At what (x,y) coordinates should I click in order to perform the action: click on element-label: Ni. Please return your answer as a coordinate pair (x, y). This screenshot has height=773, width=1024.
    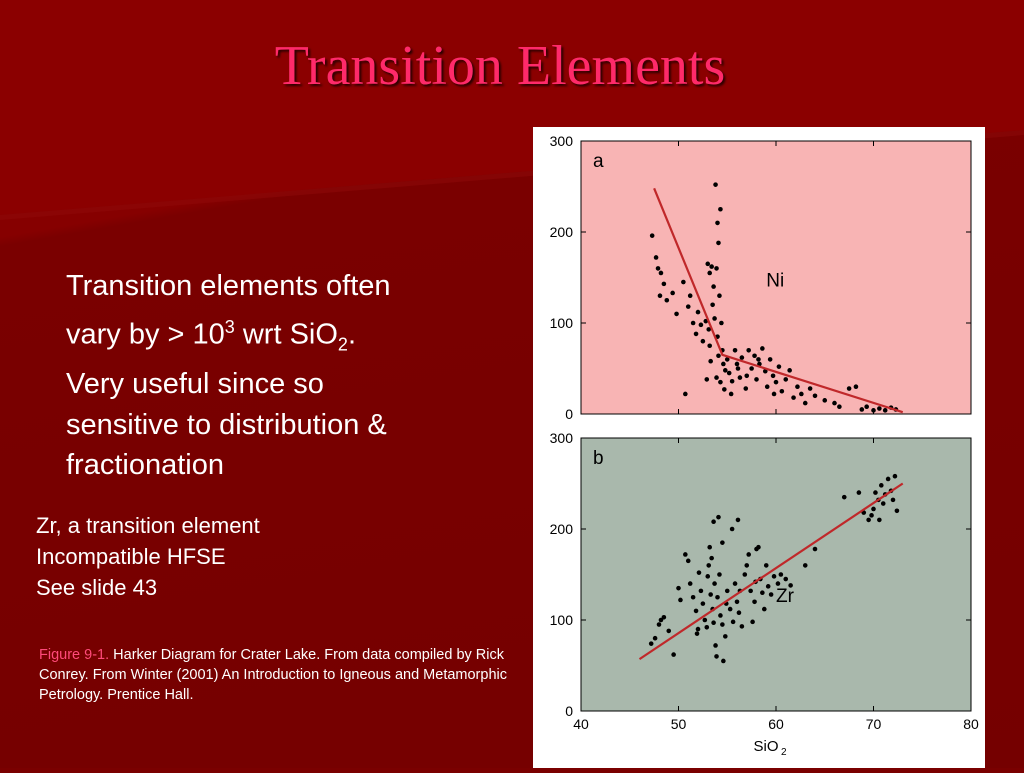
    Looking at the image, I should click on (775, 281).